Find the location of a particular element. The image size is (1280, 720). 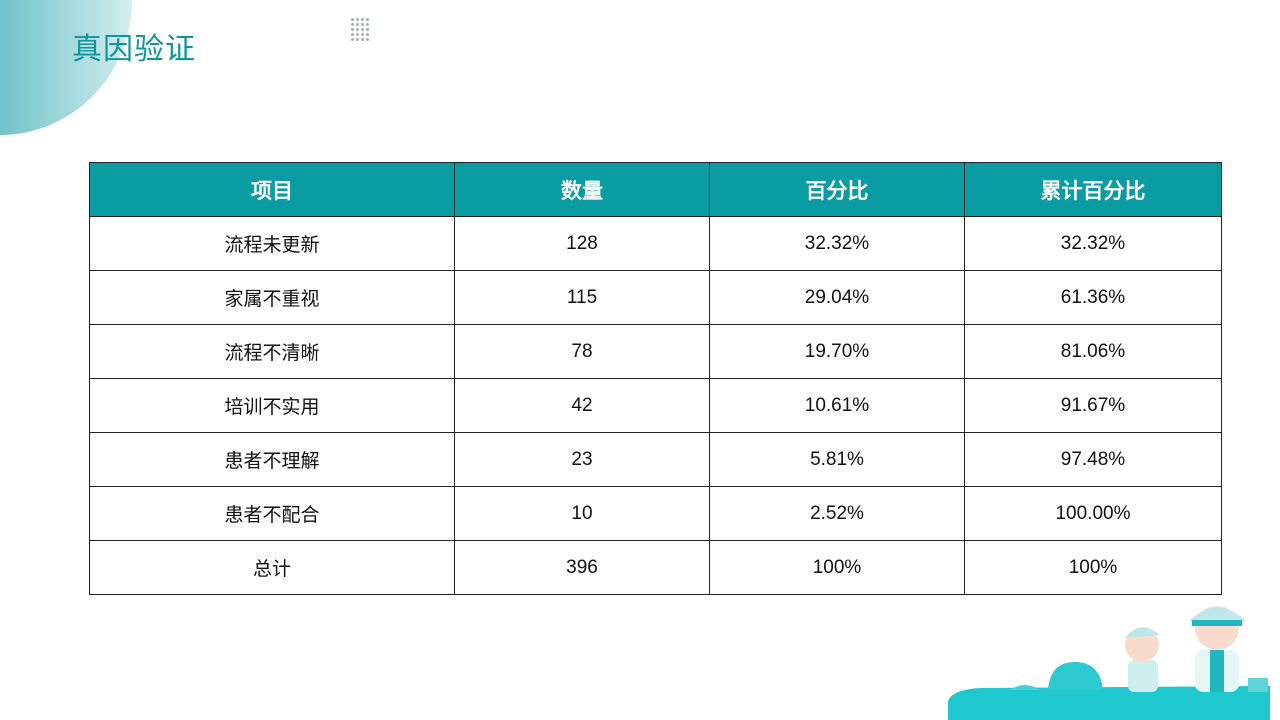

cell-item: 流程未更新 is located at coordinates (272, 243).